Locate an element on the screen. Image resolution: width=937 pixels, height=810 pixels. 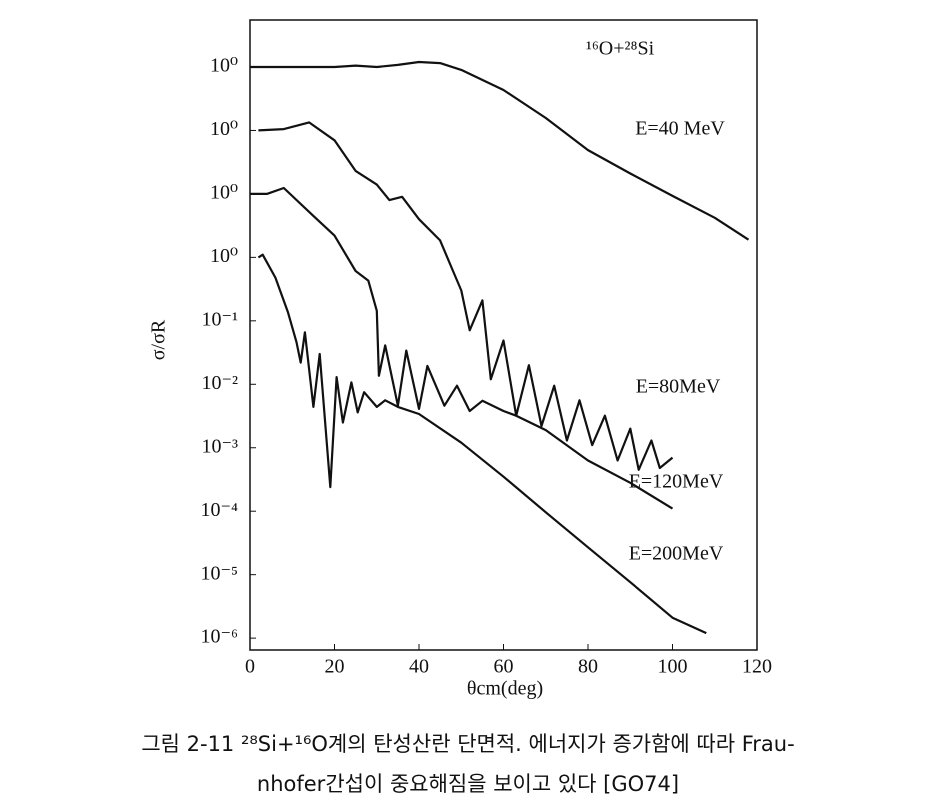
series-line is located at coordinates (500, 150).